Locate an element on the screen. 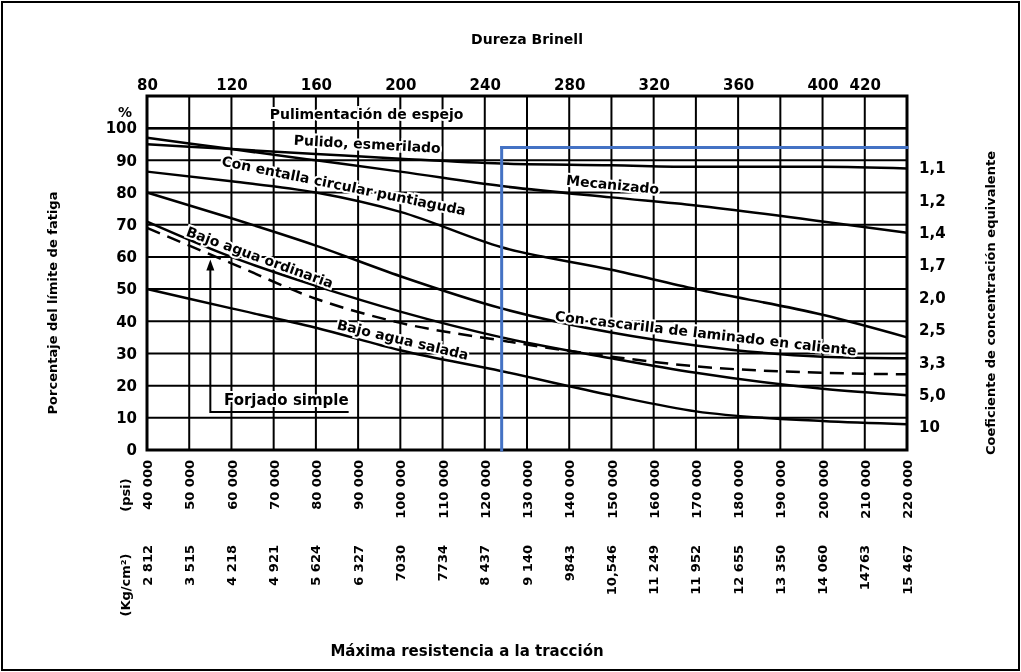  x-tick-label: 110 000 is located at coordinates (443, 489).